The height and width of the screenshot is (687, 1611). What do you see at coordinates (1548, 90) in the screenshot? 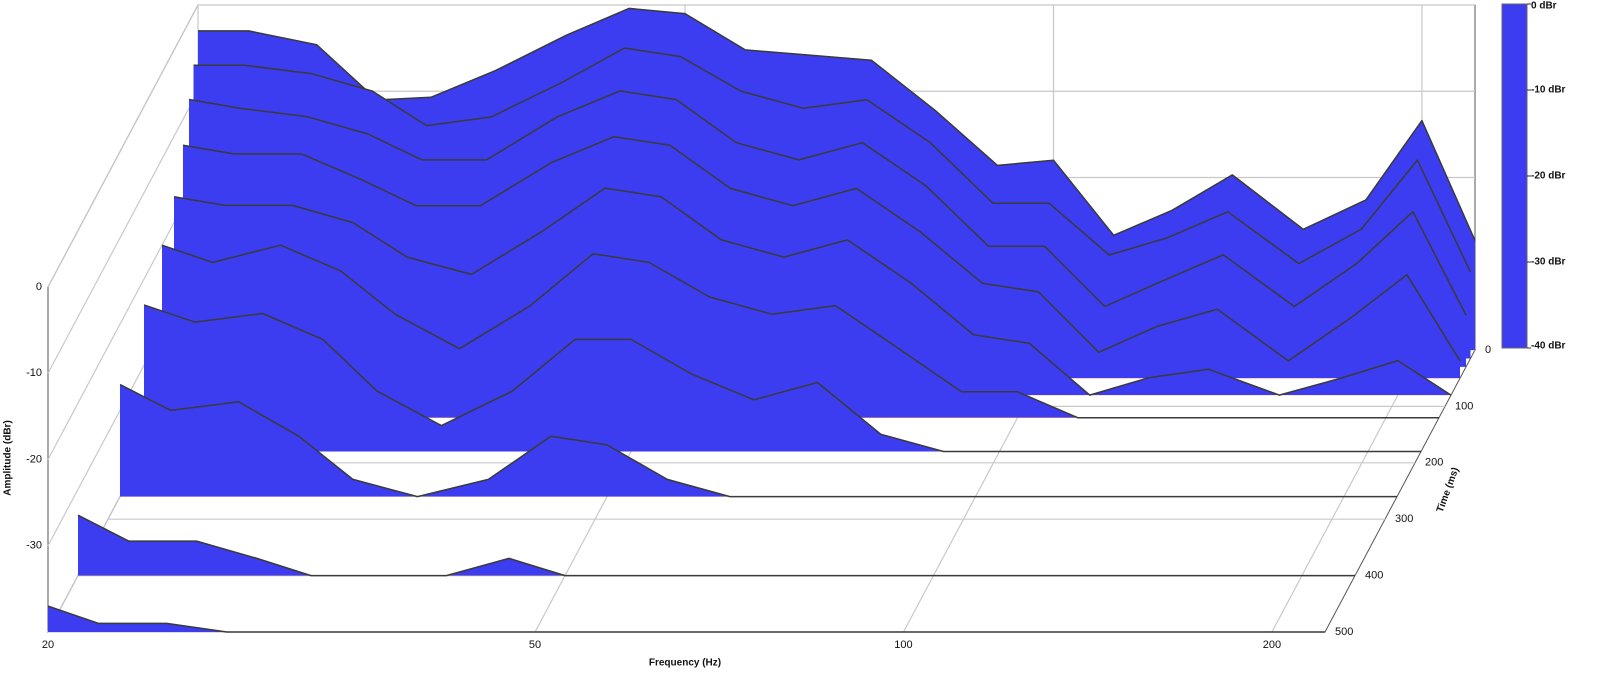
I see `colorbar-label: -10 dBr` at bounding box center [1548, 90].